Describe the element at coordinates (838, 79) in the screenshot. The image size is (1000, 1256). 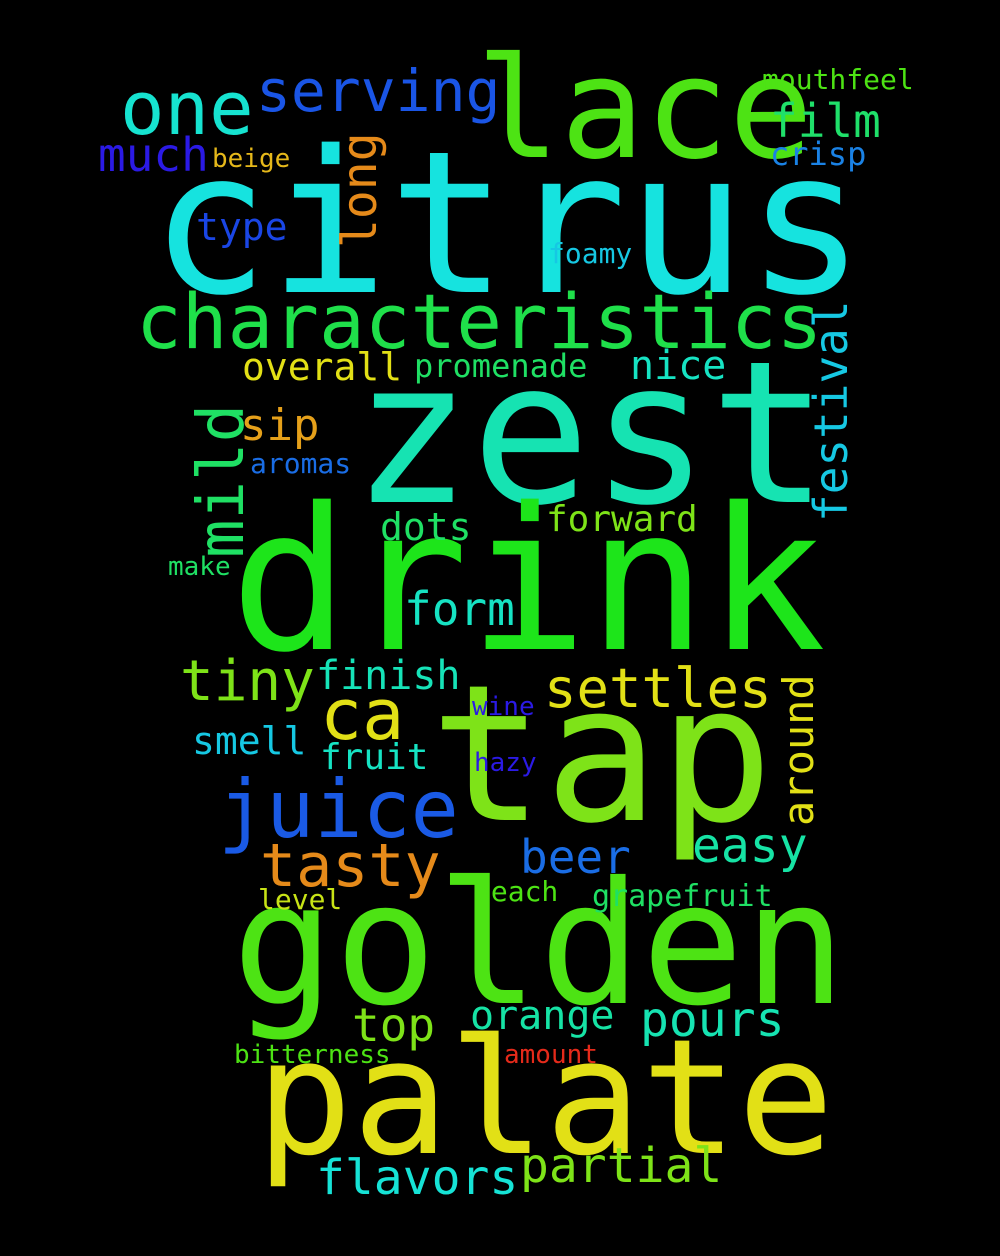
I see `word-mouthfeel: mouthfeel` at that location.